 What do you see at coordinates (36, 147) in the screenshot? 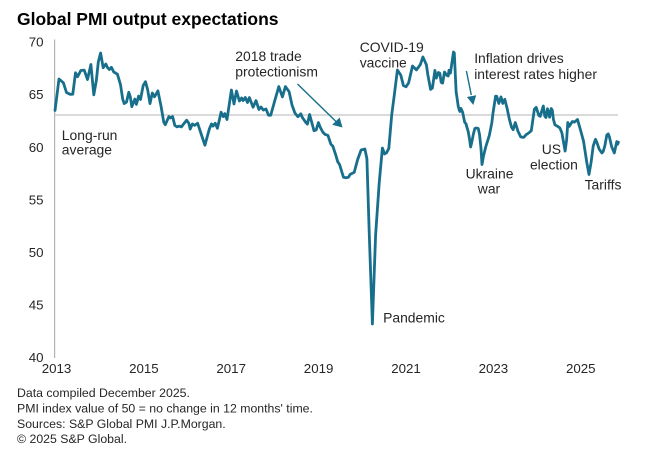
I see `svg-text: 60` at bounding box center [36, 147].